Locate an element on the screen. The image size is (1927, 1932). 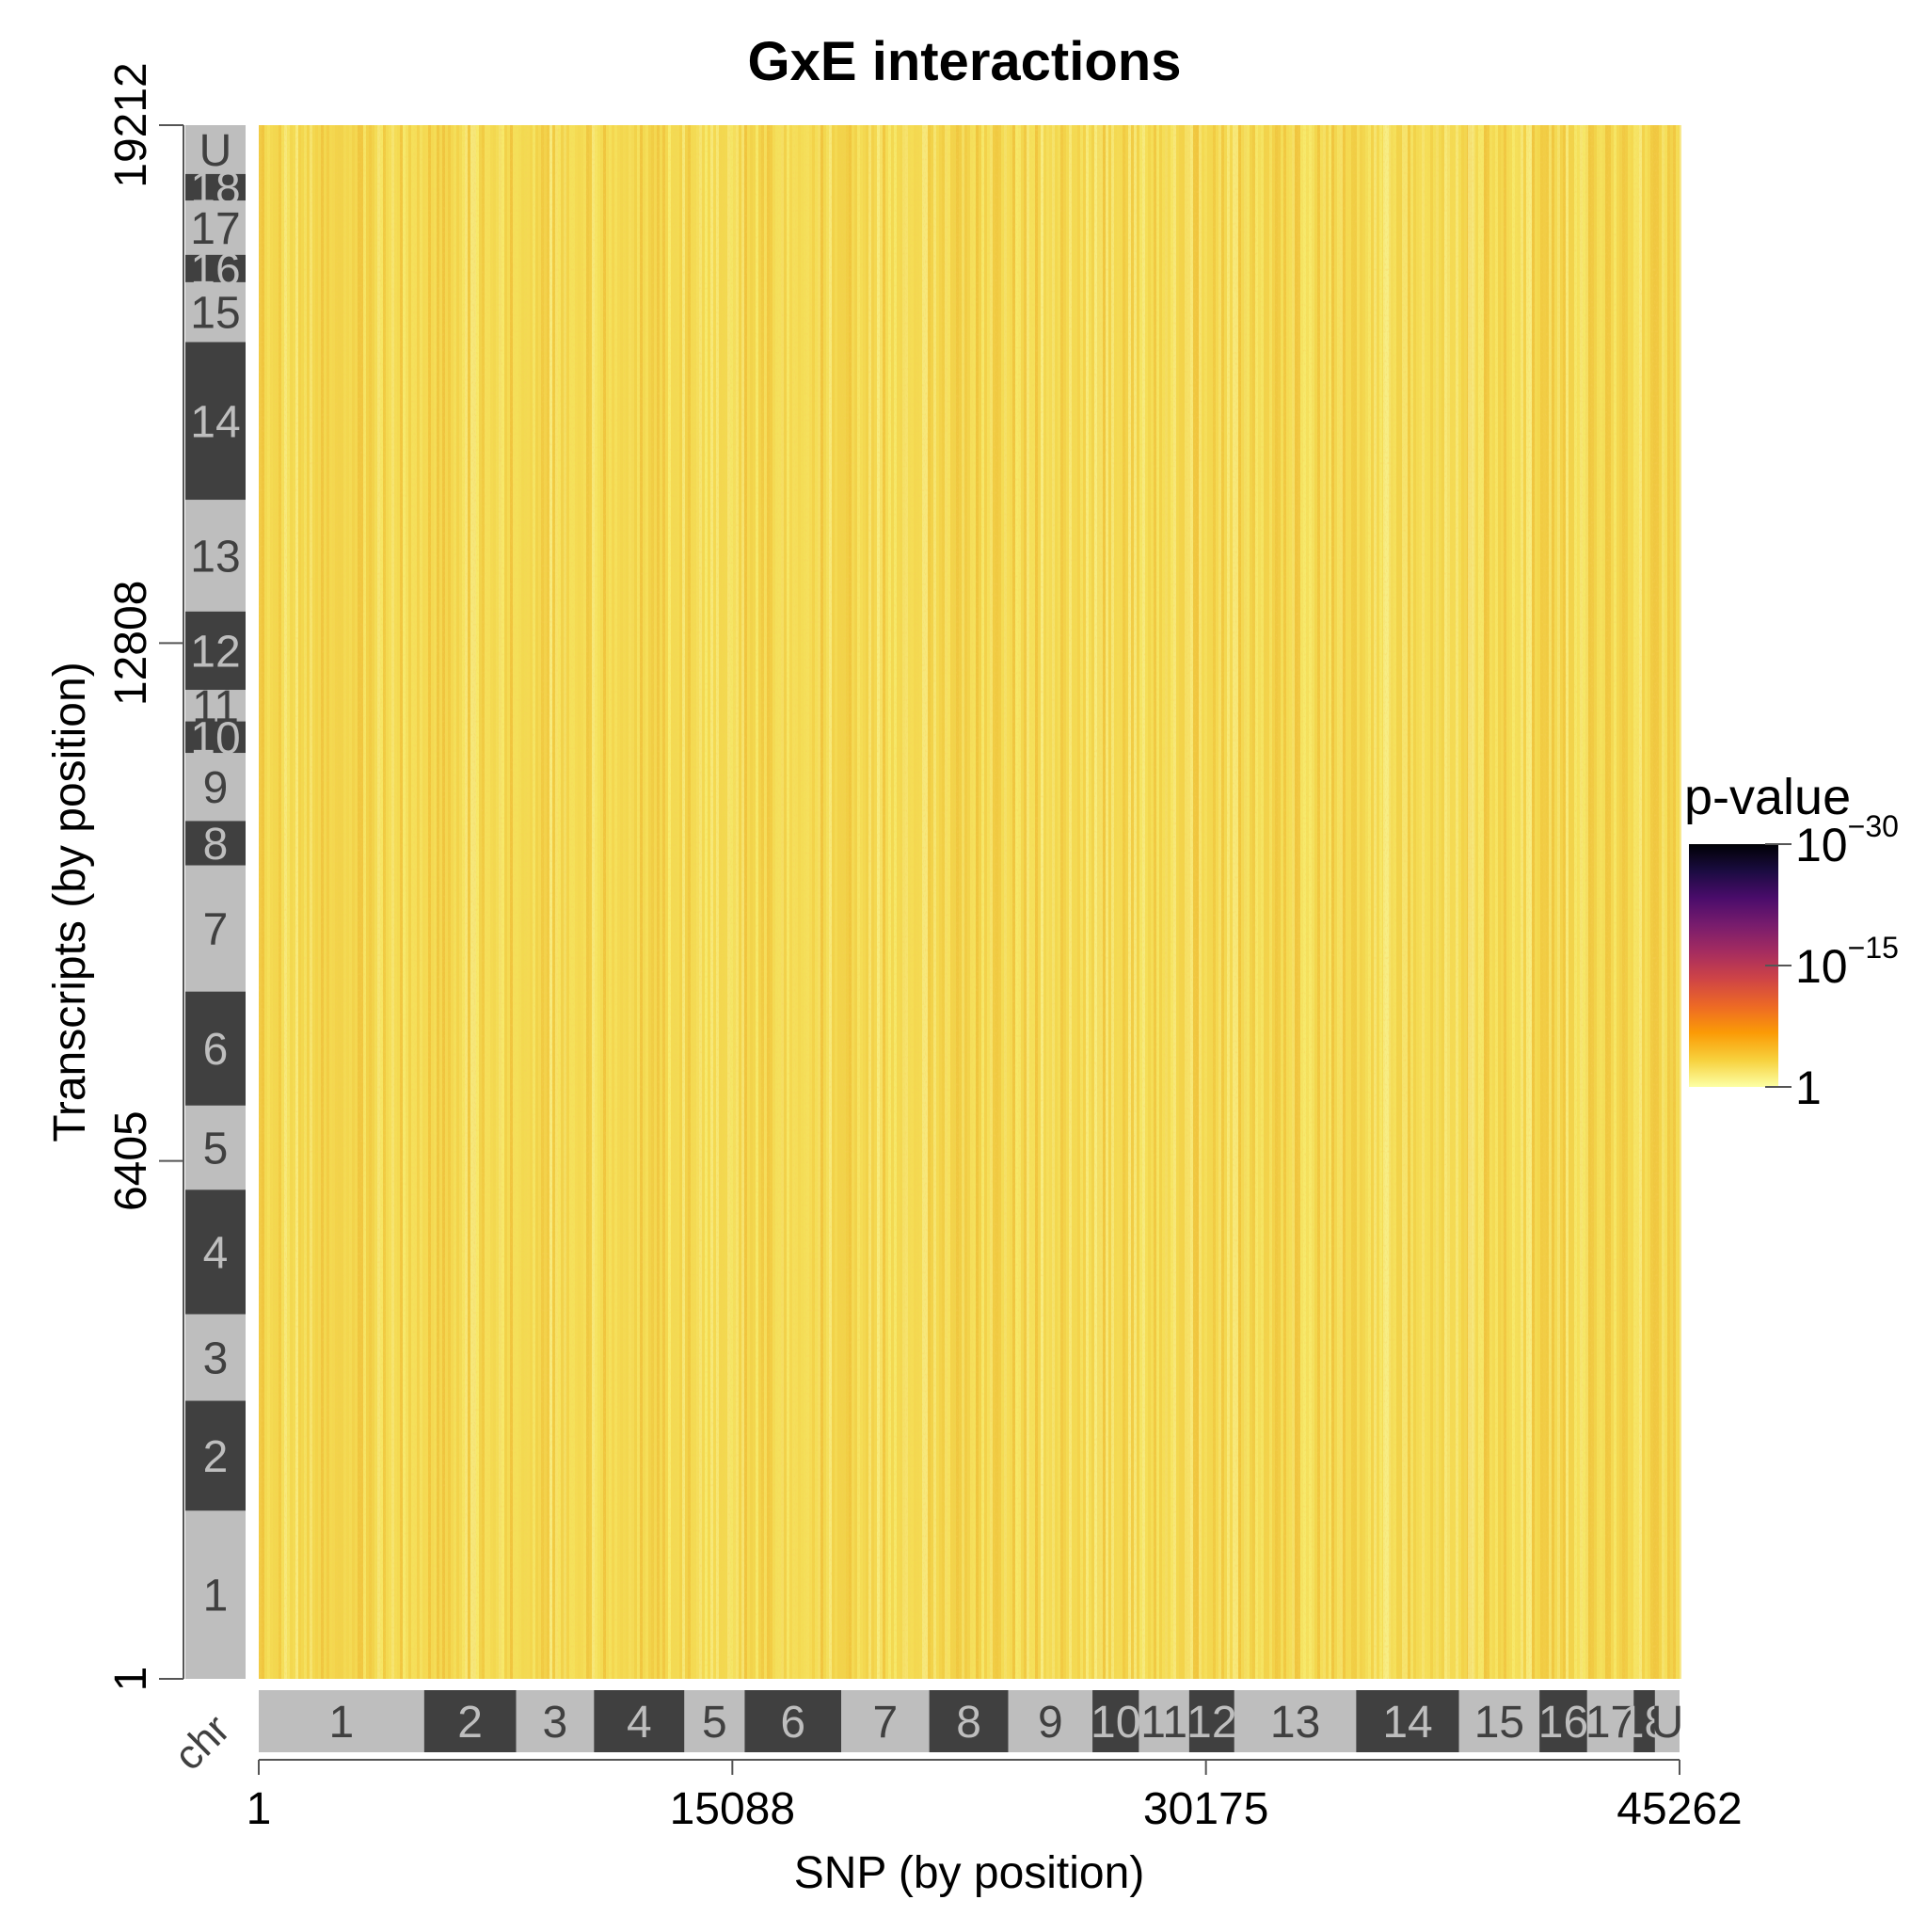
y-chr-label-8: 8 is located at coordinates (216, 845).